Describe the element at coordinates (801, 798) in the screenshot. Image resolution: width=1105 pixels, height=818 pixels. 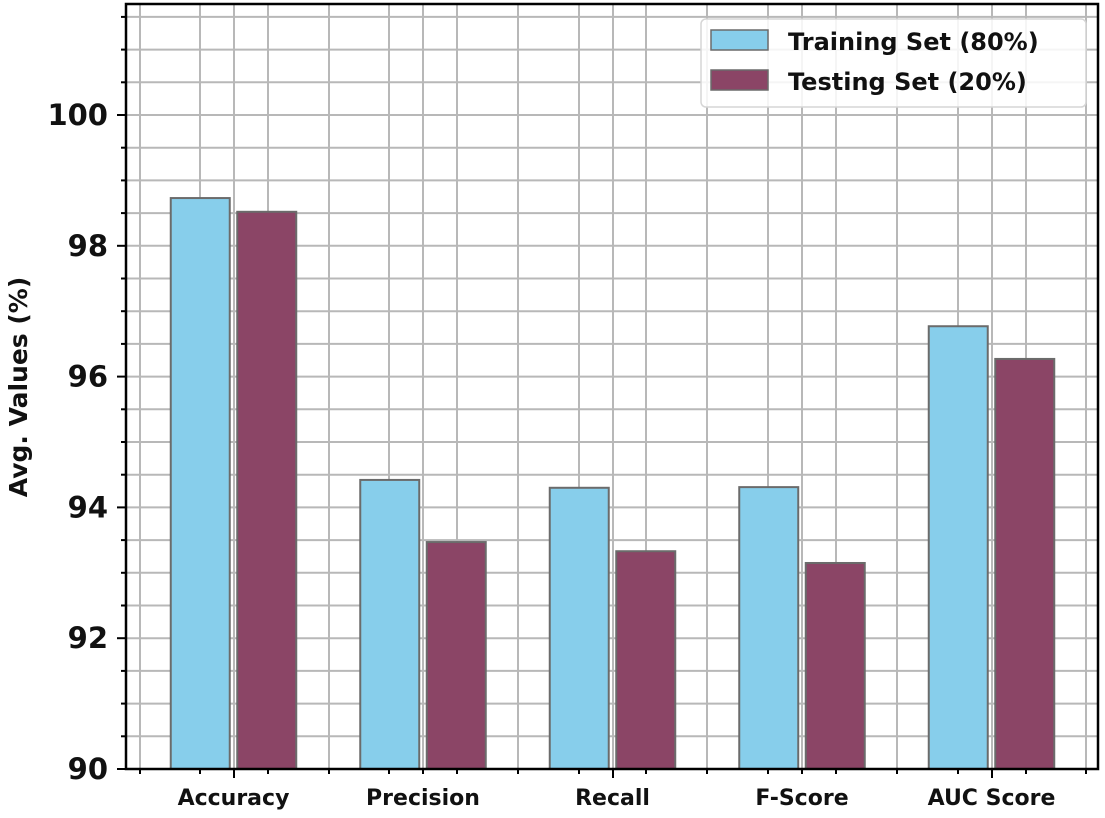
I see `x-tick-label: F-Score` at that location.